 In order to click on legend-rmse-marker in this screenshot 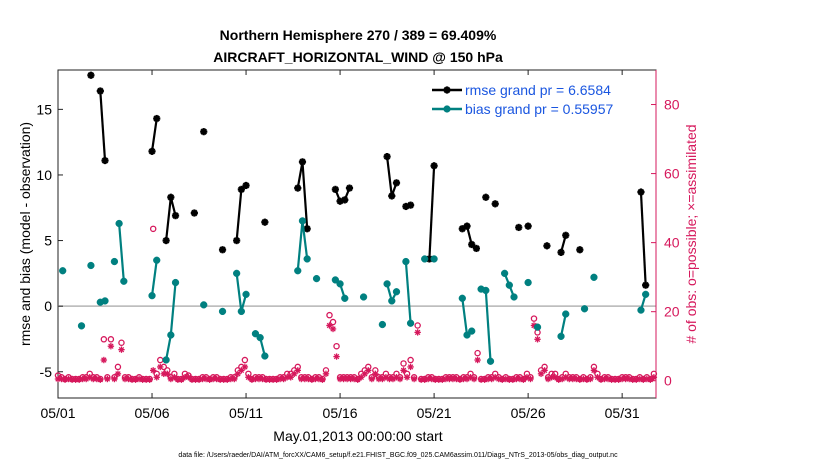, I will do `click(447, 90)`.